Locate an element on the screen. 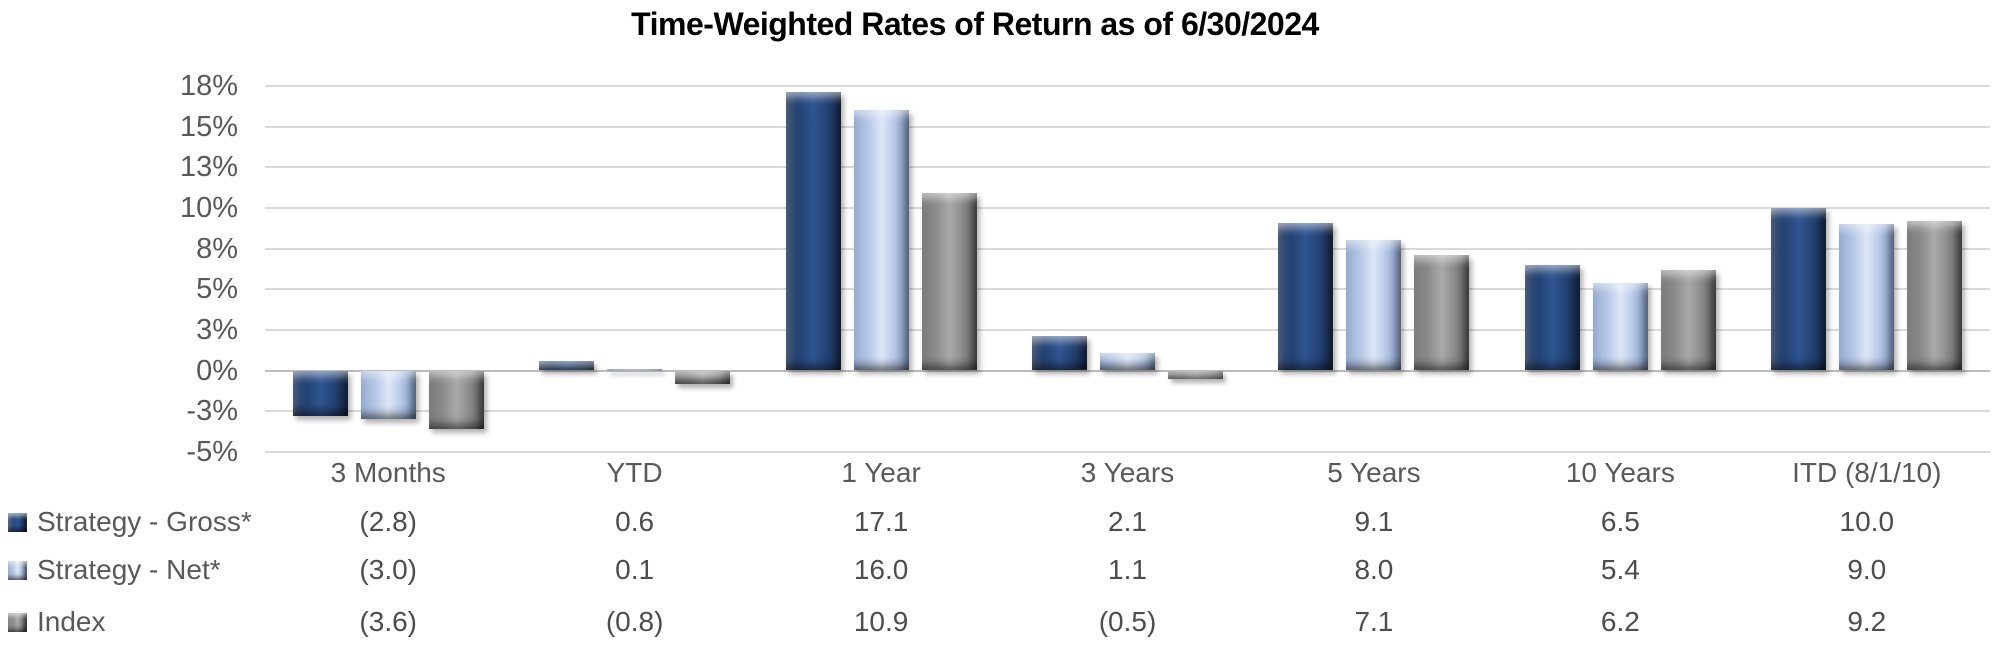  legend-item: Strategy - Net* is located at coordinates (114, 570).